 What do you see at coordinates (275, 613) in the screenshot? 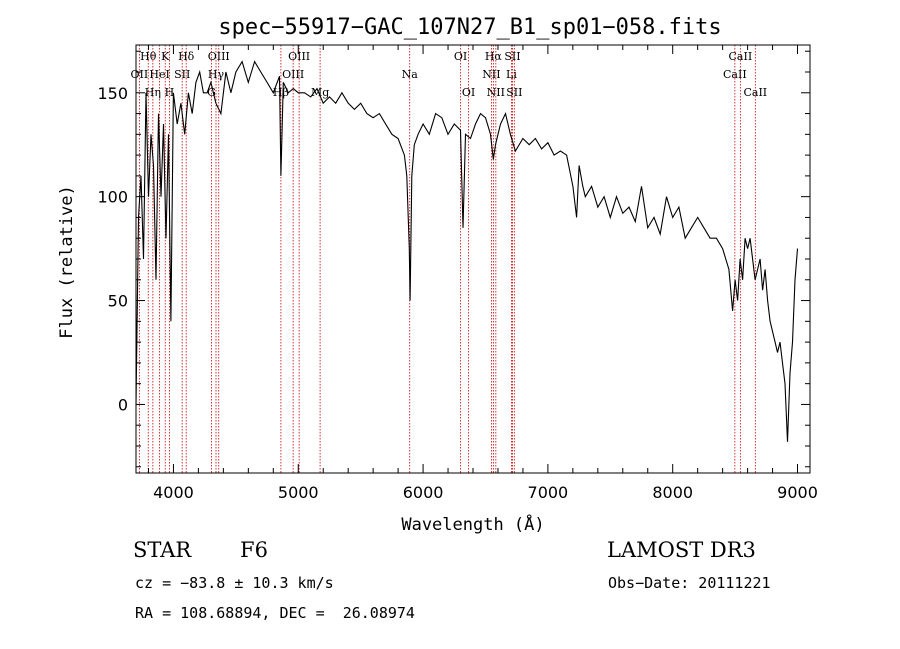
I see `coordinates: RA = 108.68894, DEC = 26.08974` at bounding box center [275, 613].